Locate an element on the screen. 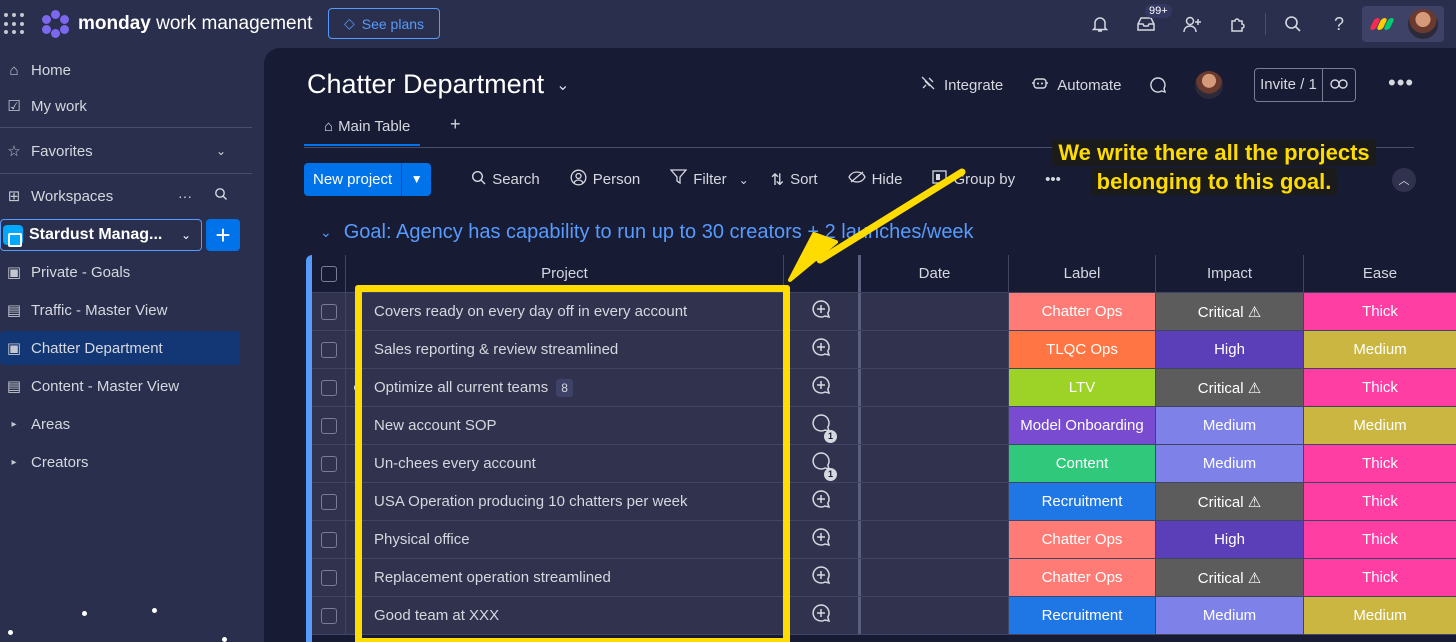  board-title: Chatter Department ⌄ is located at coordinates (438, 84).